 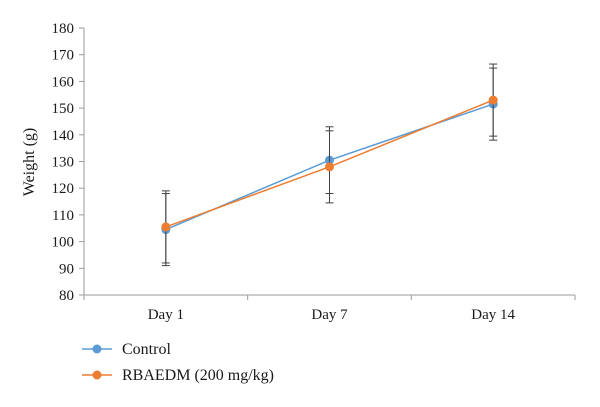 I want to click on y-tick-label: 180, so click(x=63, y=29).